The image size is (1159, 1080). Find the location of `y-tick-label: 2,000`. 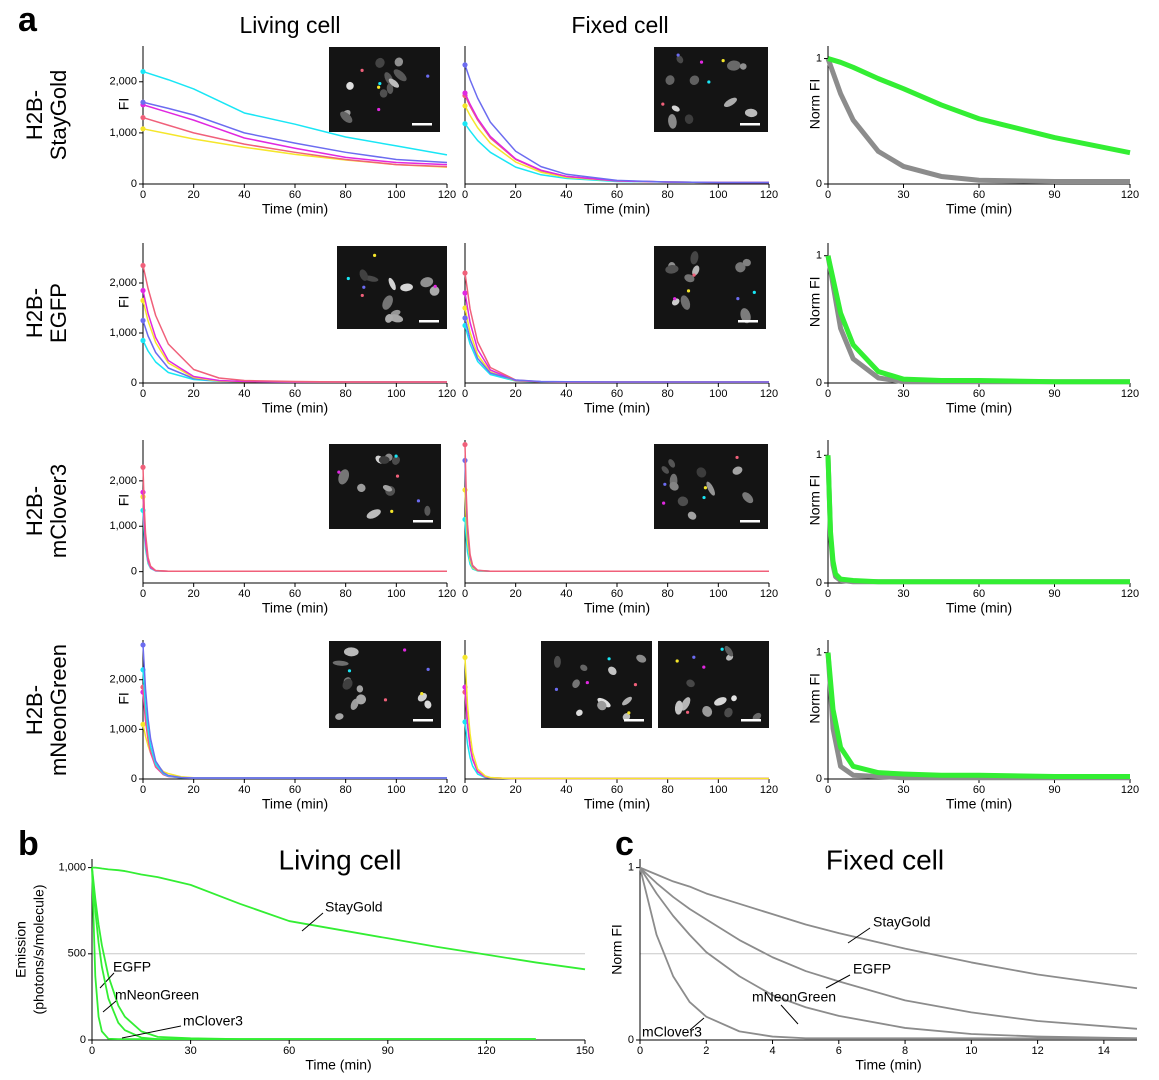

y-tick-label: 2,000 is located at coordinates (123, 82).